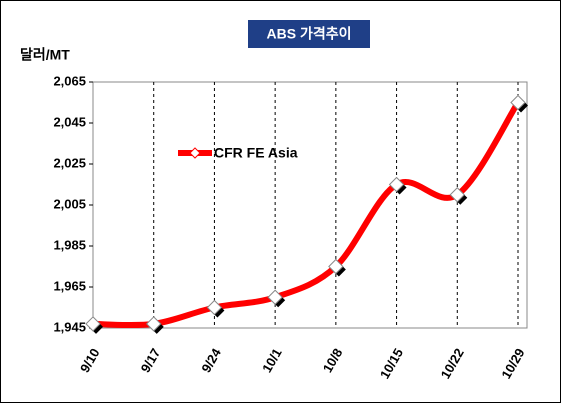 The width and height of the screenshot is (561, 408). I want to click on legend-marker, so click(195, 153).